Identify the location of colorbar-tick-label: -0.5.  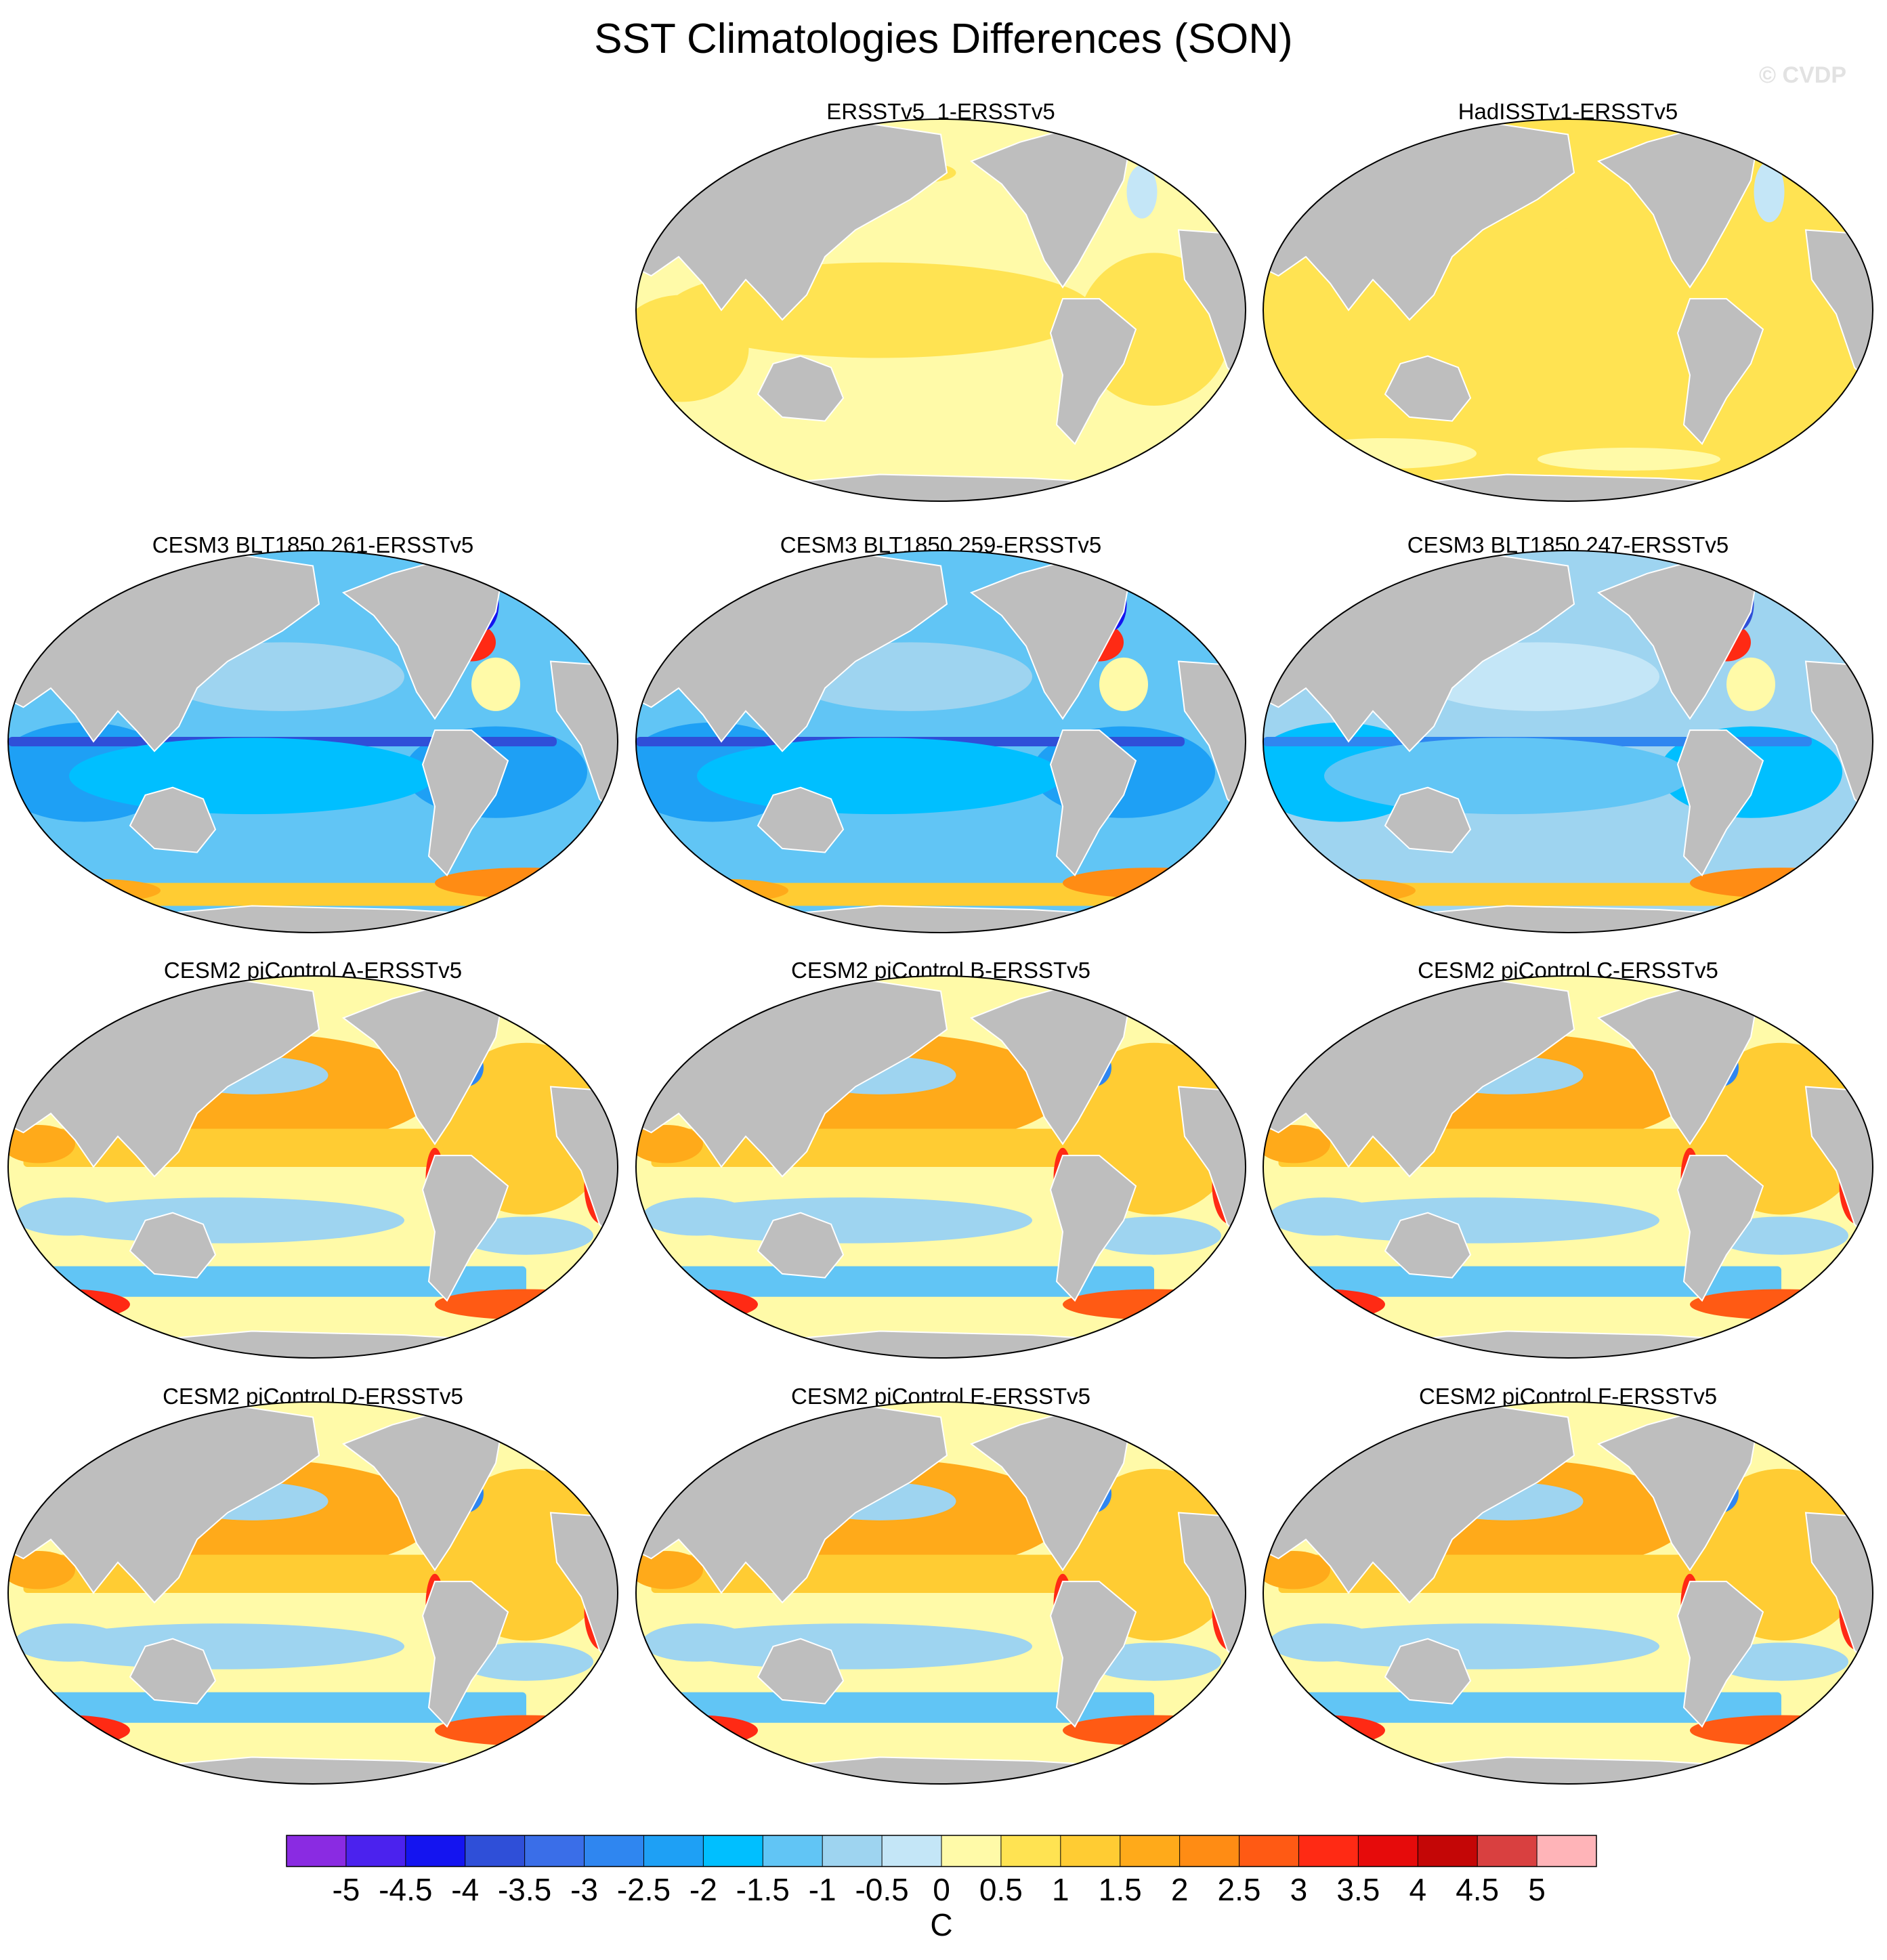
(882, 1889).